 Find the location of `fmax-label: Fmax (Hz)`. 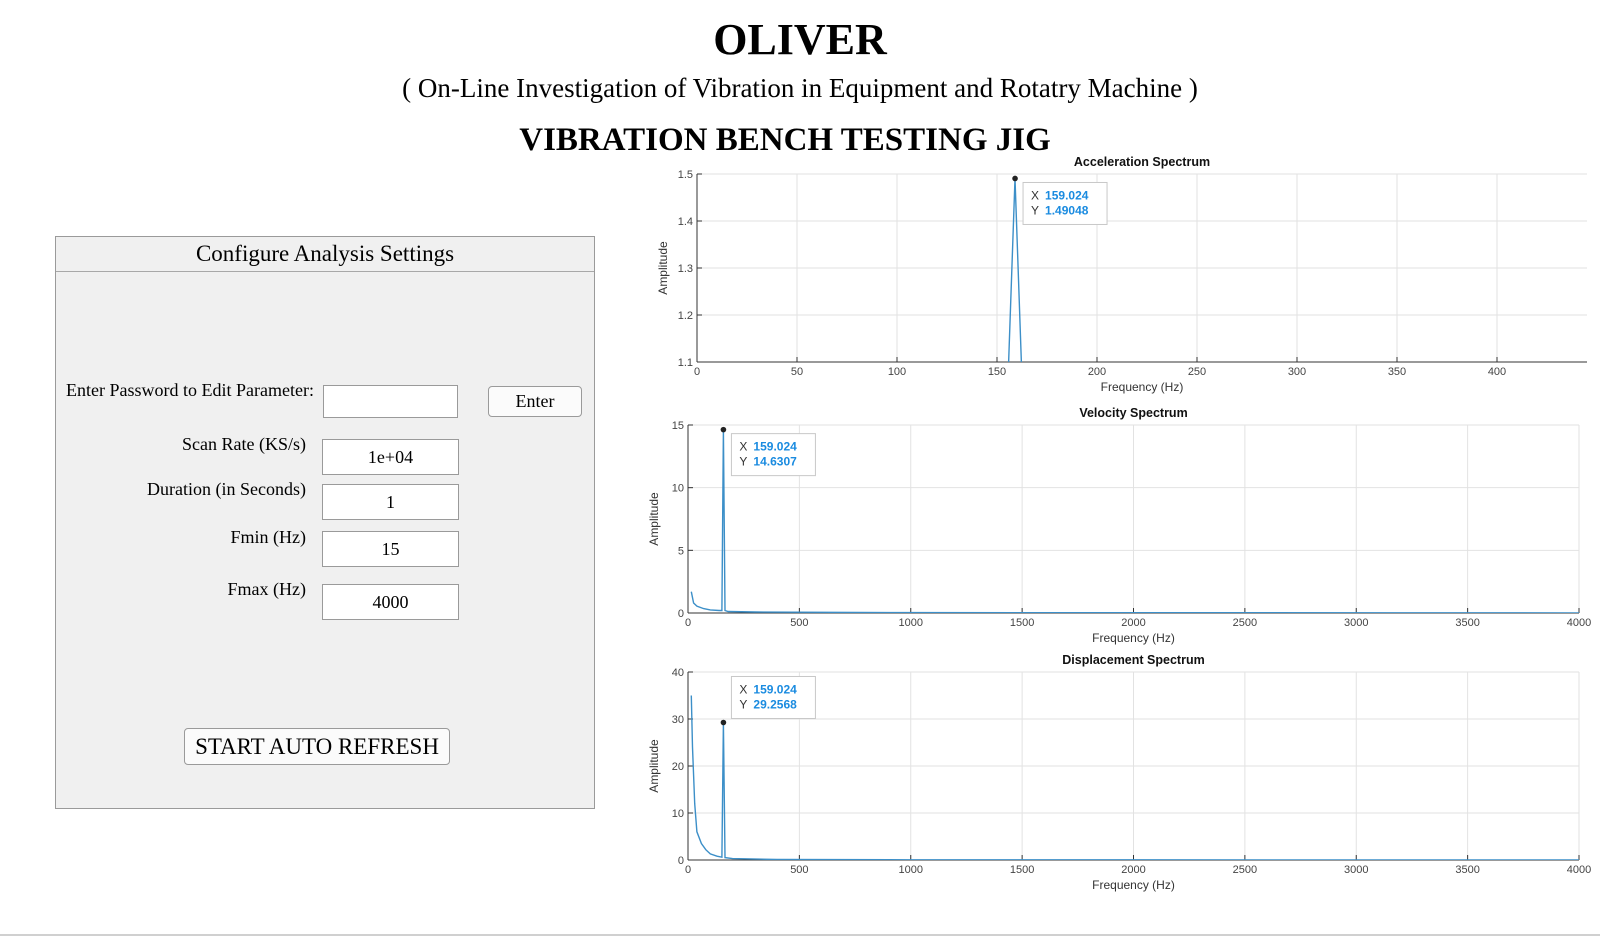

fmax-label: Fmax (Hz) is located at coordinates (266, 589).